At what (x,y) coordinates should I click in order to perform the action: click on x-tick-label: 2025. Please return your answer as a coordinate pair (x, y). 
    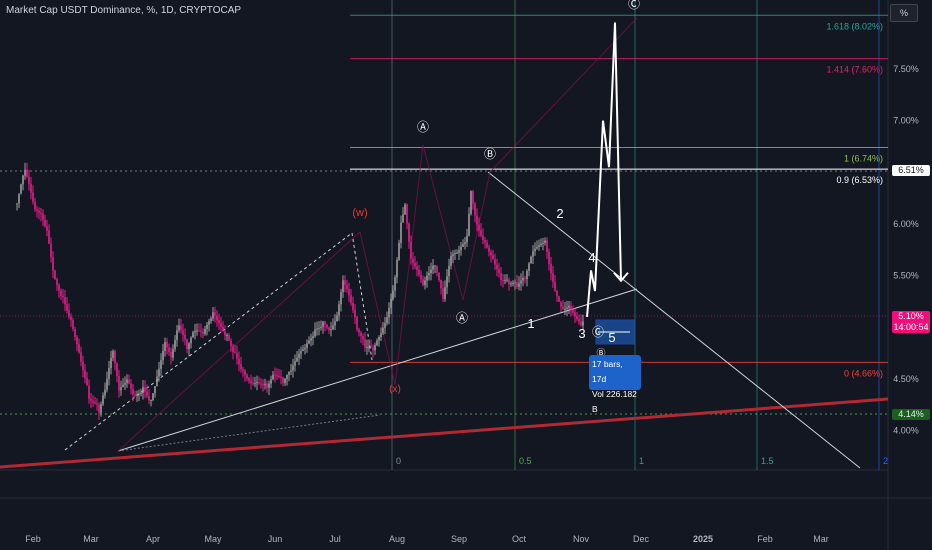
    Looking at the image, I should click on (703, 539).